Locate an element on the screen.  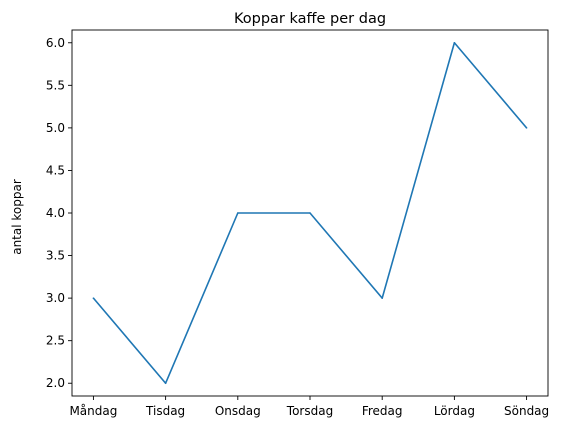
y-tick-label-3: 3.5 is located at coordinates (55, 256).